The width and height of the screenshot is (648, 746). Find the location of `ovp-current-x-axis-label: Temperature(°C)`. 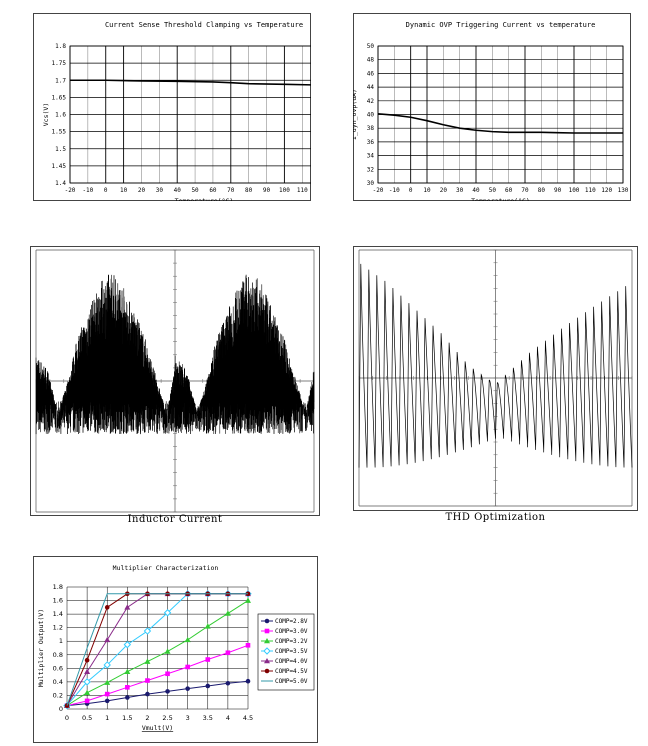

ovp-current-x-axis-label: Temperature(°C) is located at coordinates (500, 199).